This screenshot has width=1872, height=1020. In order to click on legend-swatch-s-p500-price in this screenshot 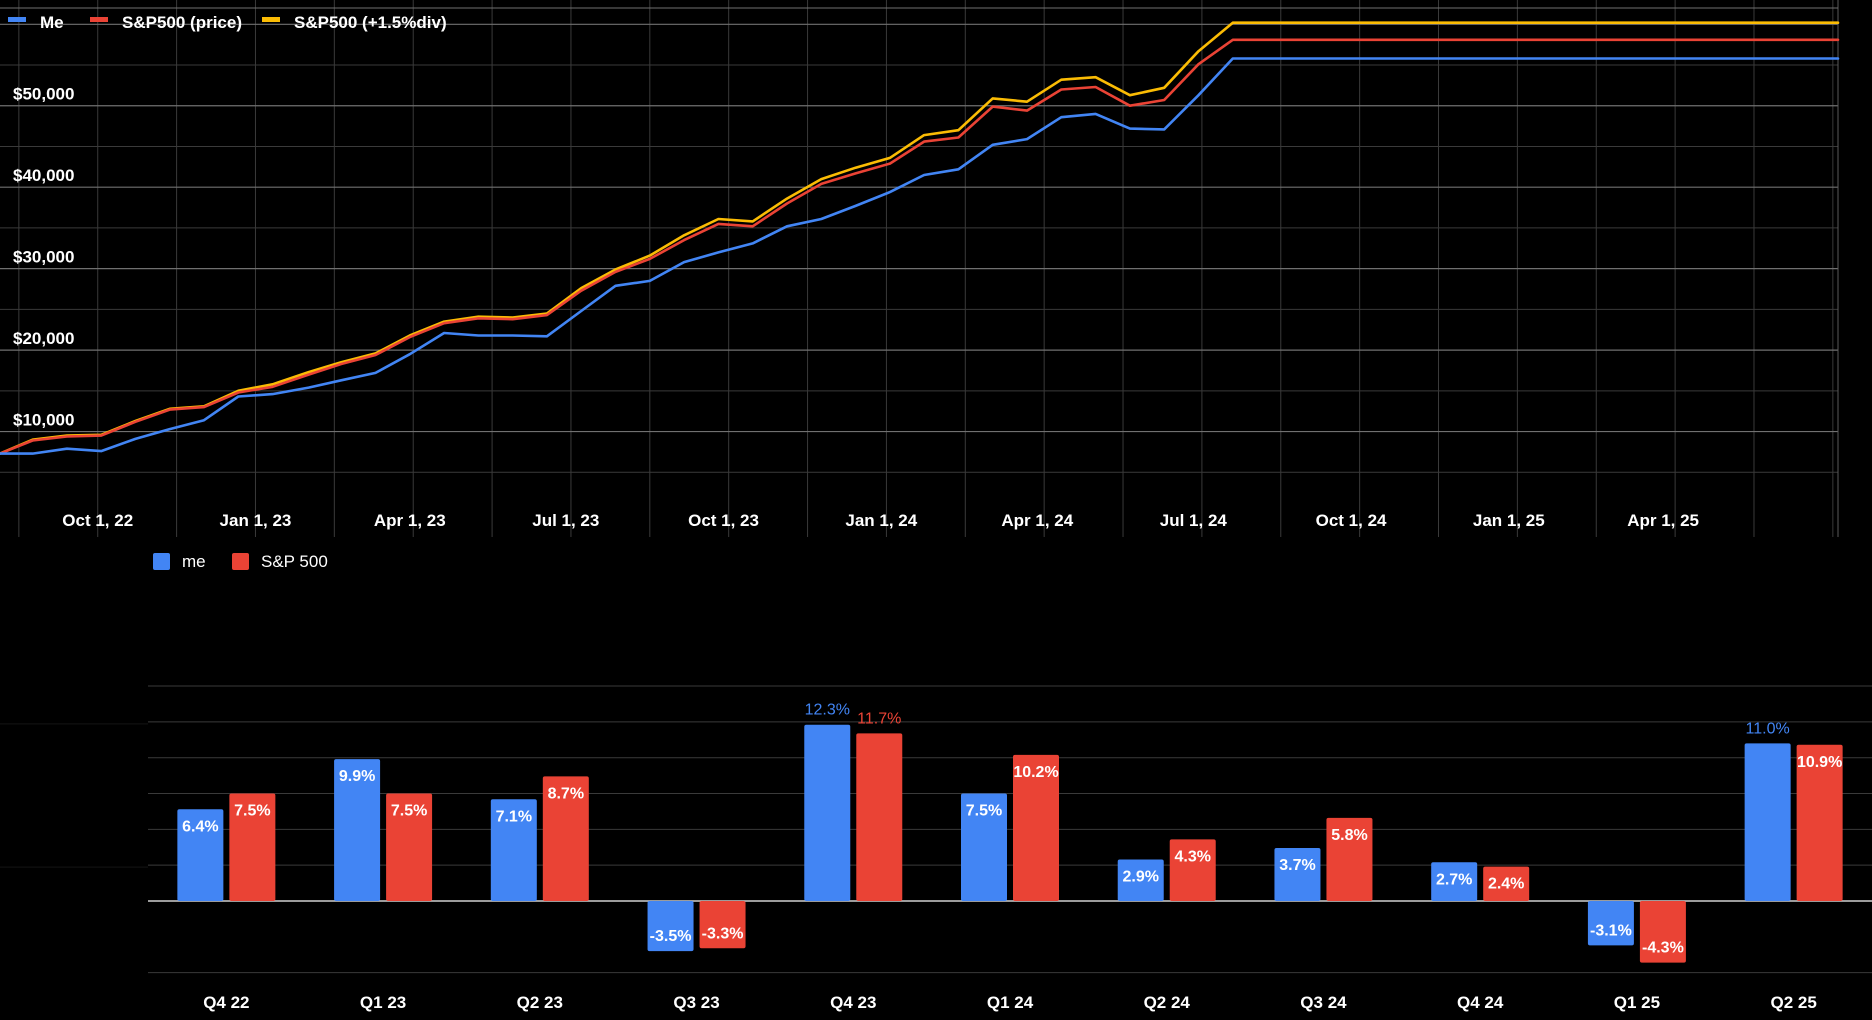, I will do `click(99, 19)`.